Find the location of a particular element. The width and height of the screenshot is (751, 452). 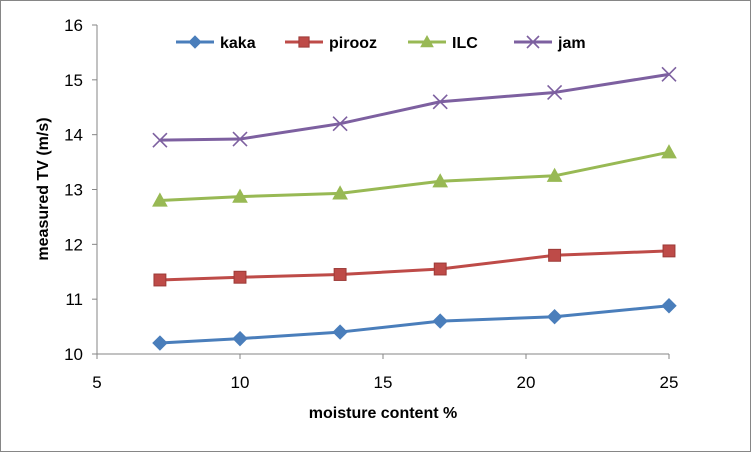

series-jam is located at coordinates (414, 107).